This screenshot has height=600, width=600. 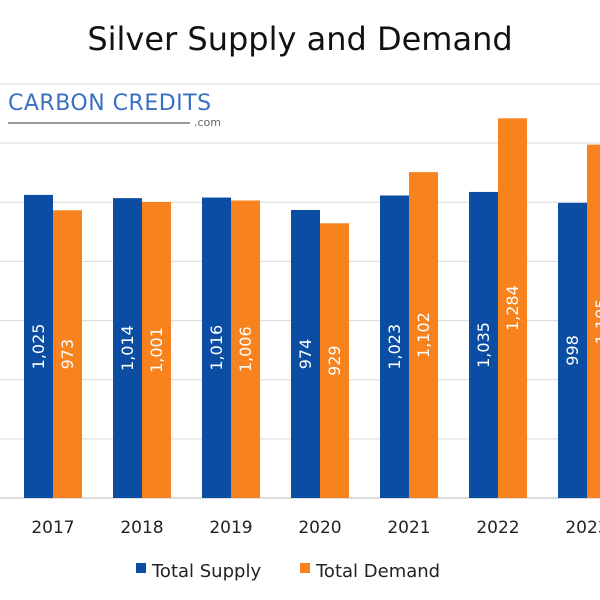 I want to click on data-label-supply-2017: 1,025, so click(x=38, y=347).